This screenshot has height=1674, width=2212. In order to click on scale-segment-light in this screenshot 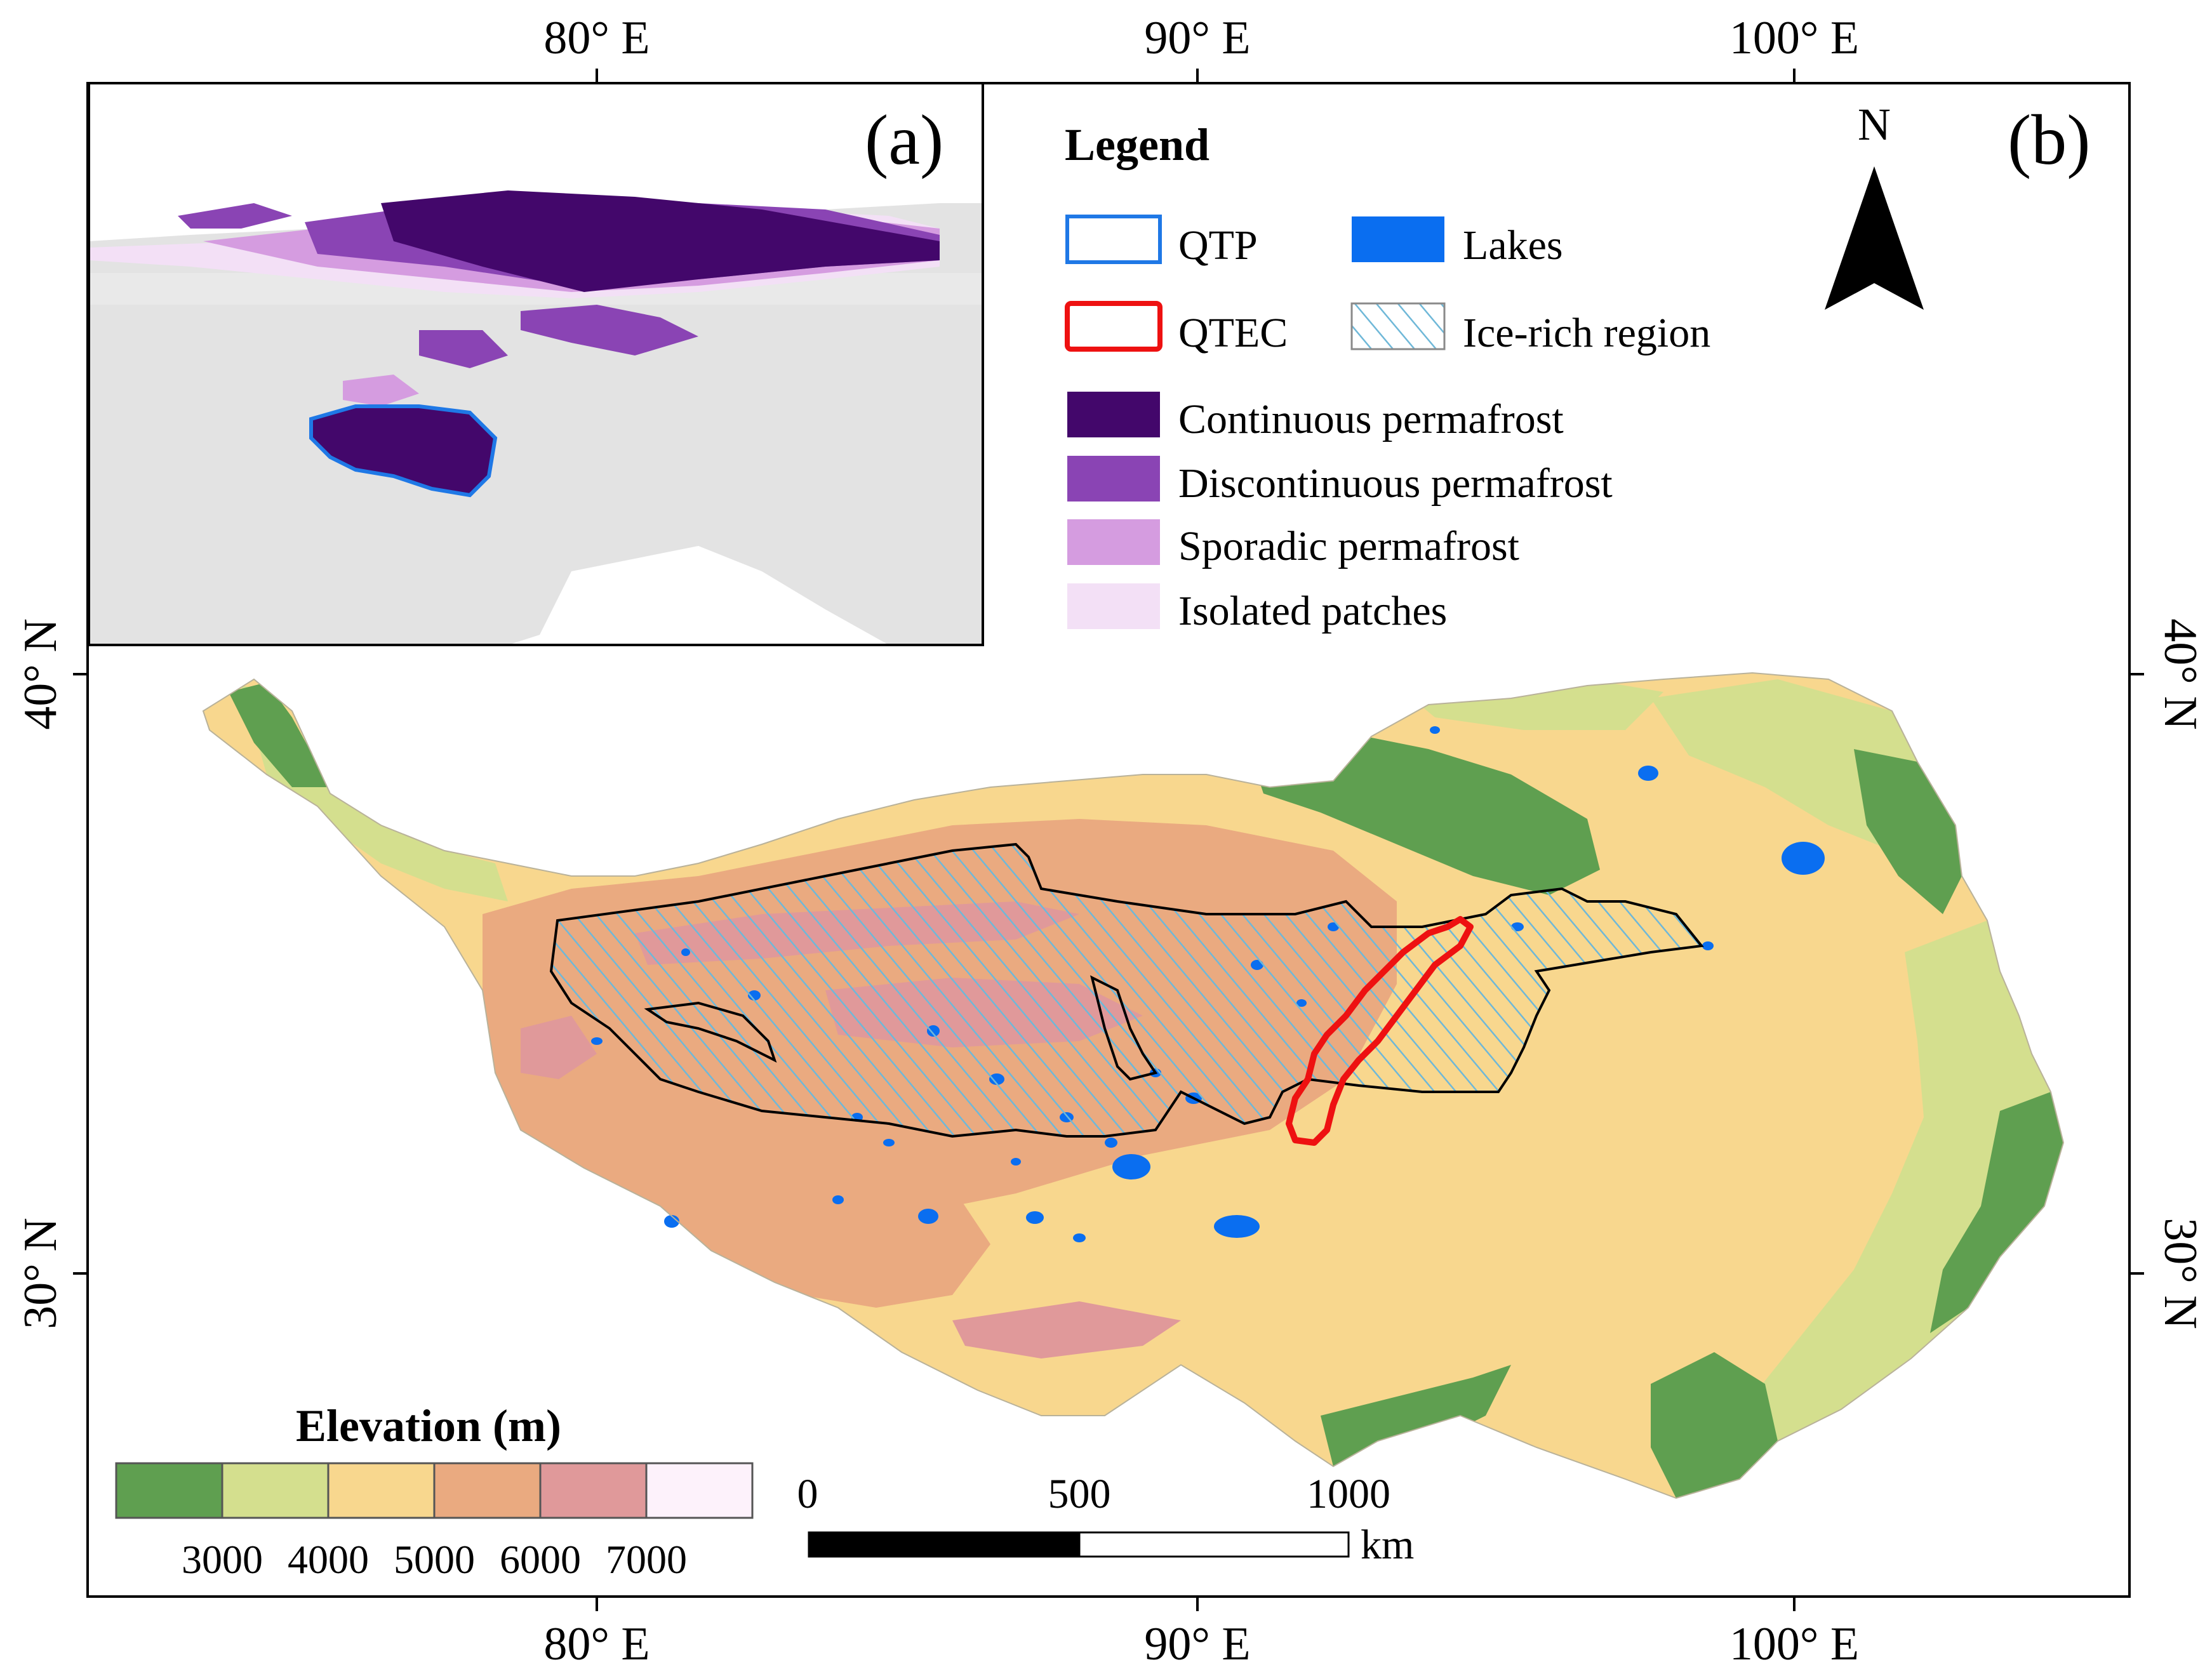, I will do `click(1214, 1544)`.